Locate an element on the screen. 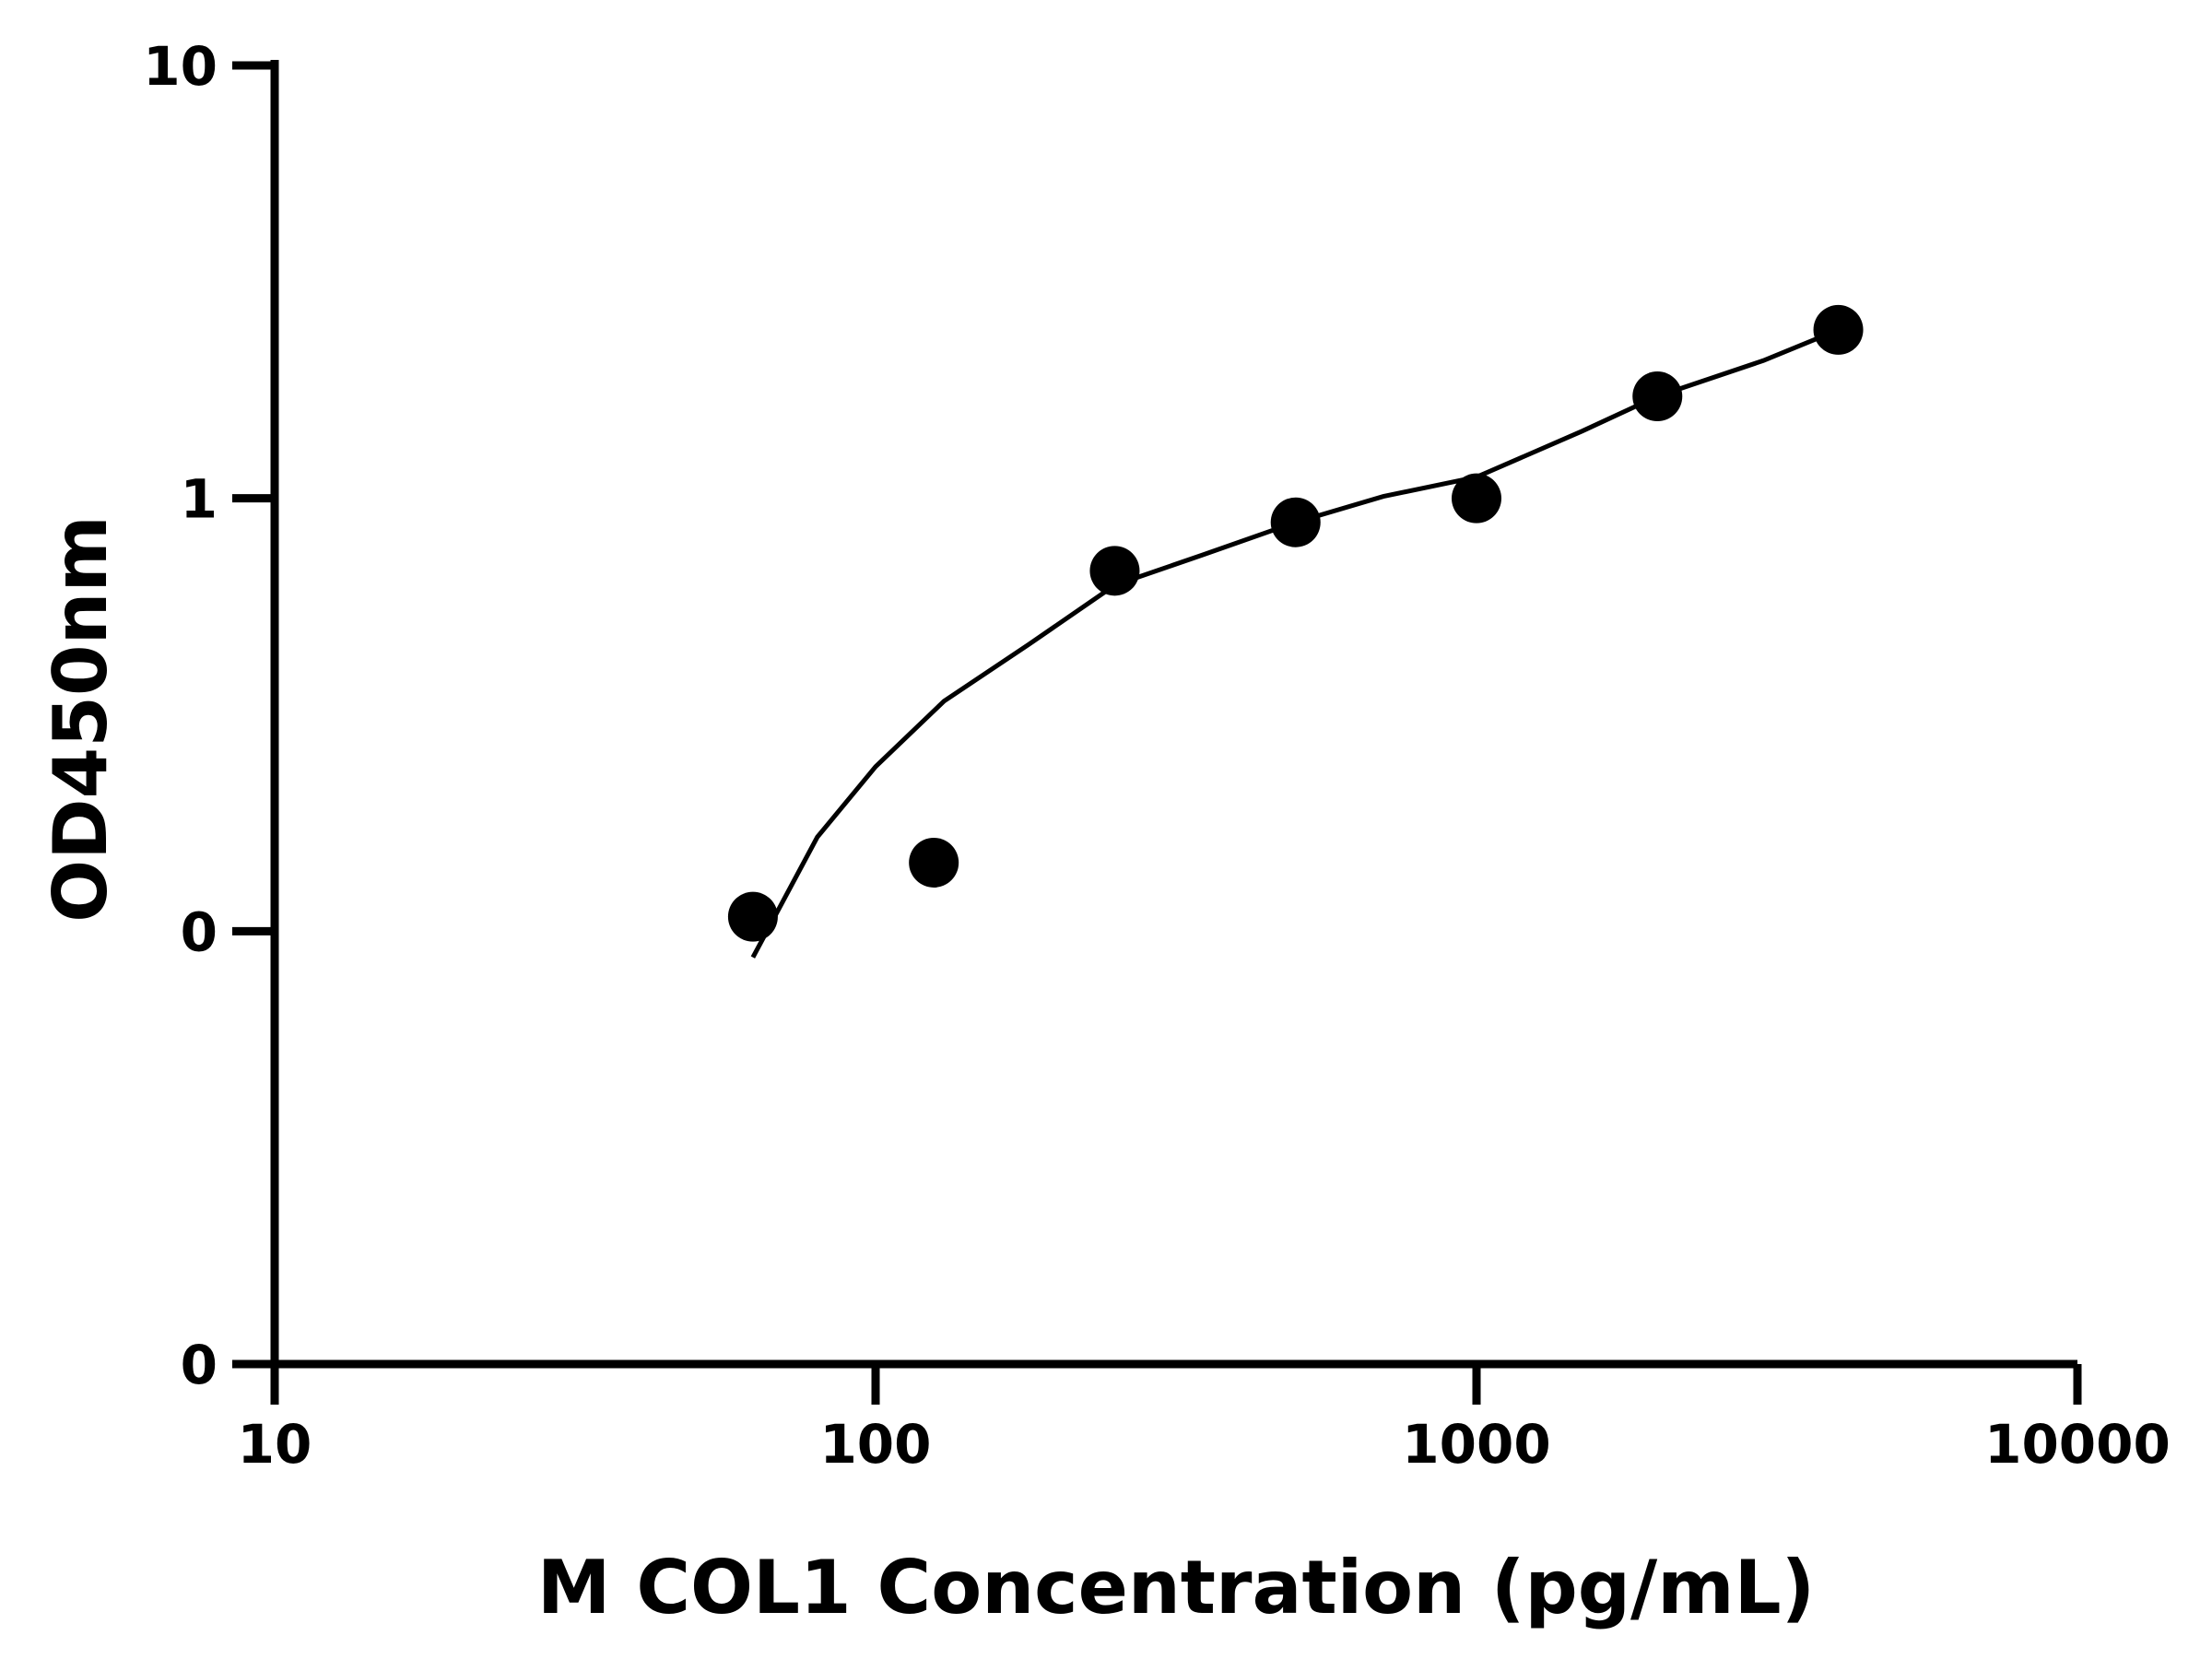 Image resolution: width=2212 pixels, height=1659 pixels. y-ticks: 0 0 1 10 is located at coordinates (209, 715).